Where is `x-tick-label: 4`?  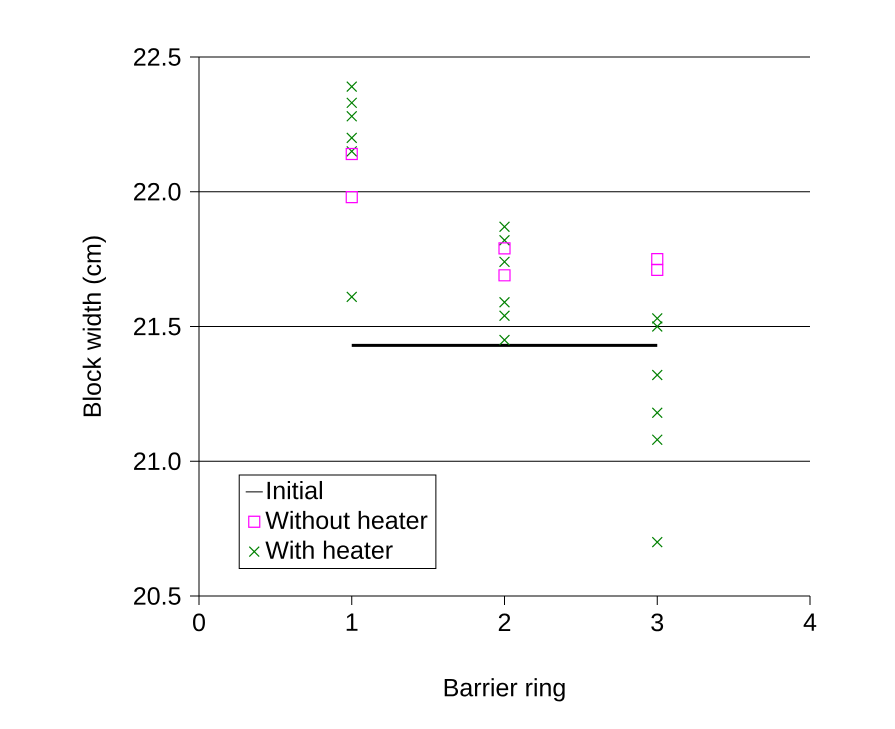 x-tick-label: 4 is located at coordinates (810, 622).